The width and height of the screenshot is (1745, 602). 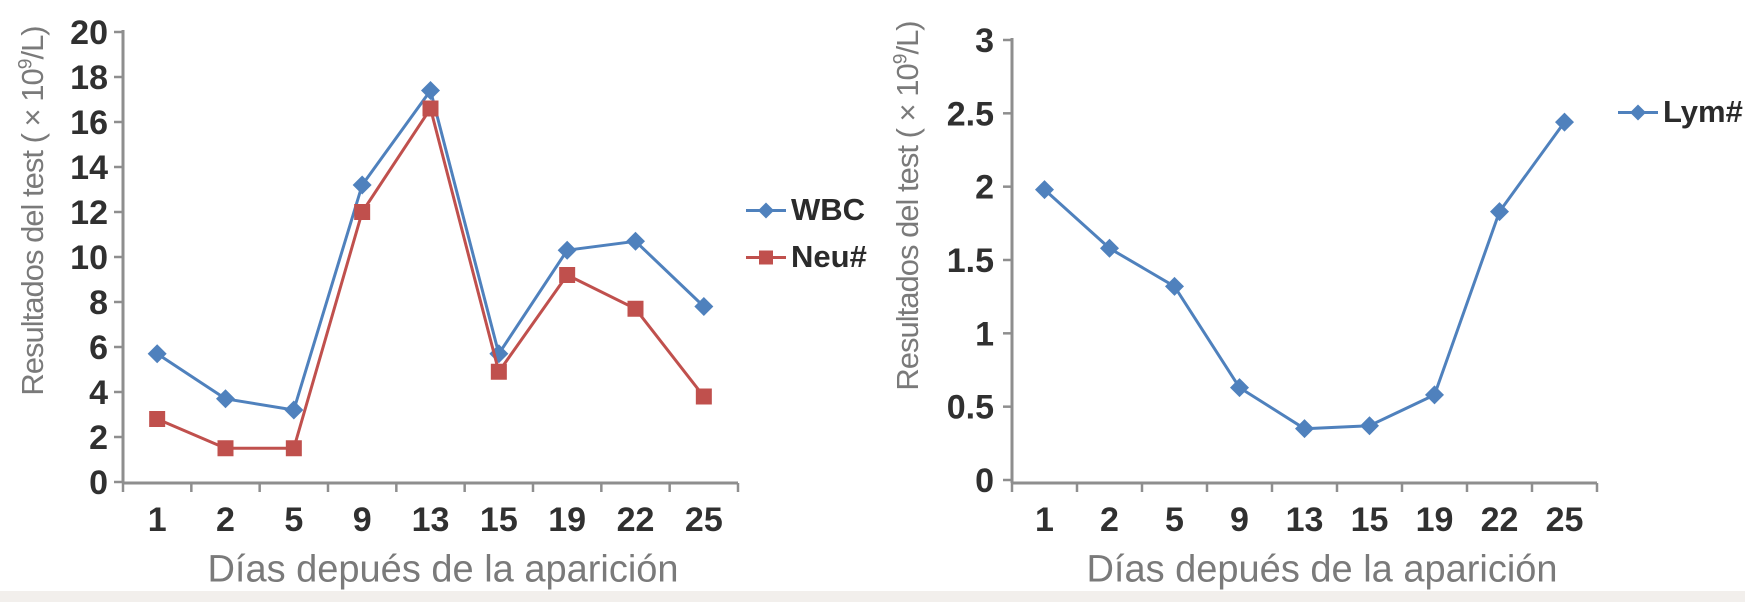 What do you see at coordinates (970, 408) in the screenshot?
I see `chart2-y-tick-label-0.5: 0.5` at bounding box center [970, 408].